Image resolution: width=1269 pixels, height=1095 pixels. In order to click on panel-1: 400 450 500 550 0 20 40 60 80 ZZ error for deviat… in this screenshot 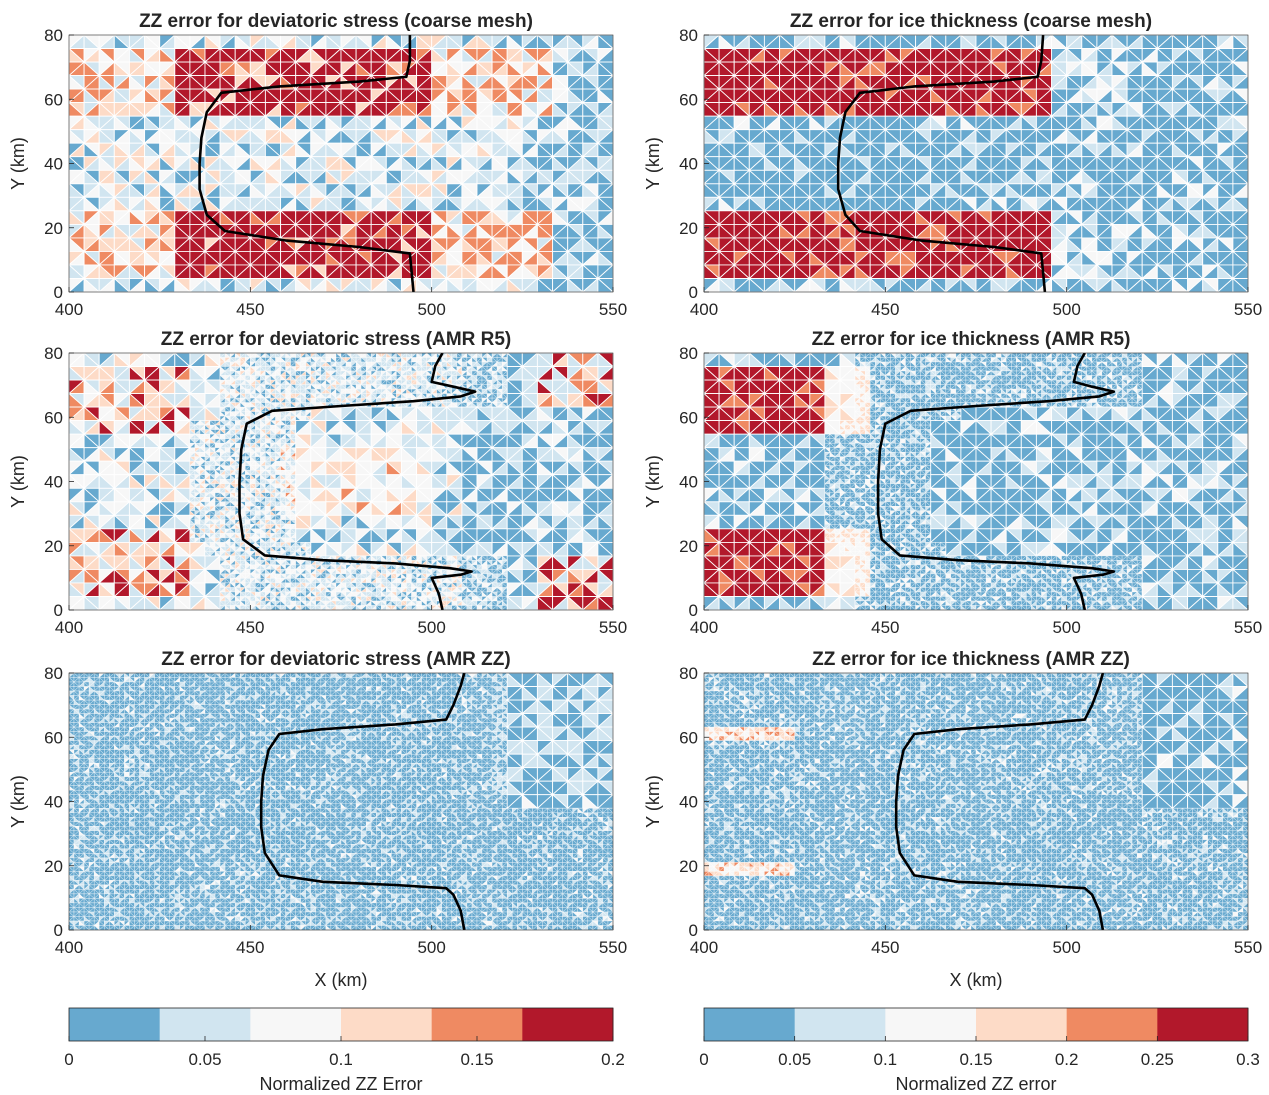, I will do `click(317, 165)`.